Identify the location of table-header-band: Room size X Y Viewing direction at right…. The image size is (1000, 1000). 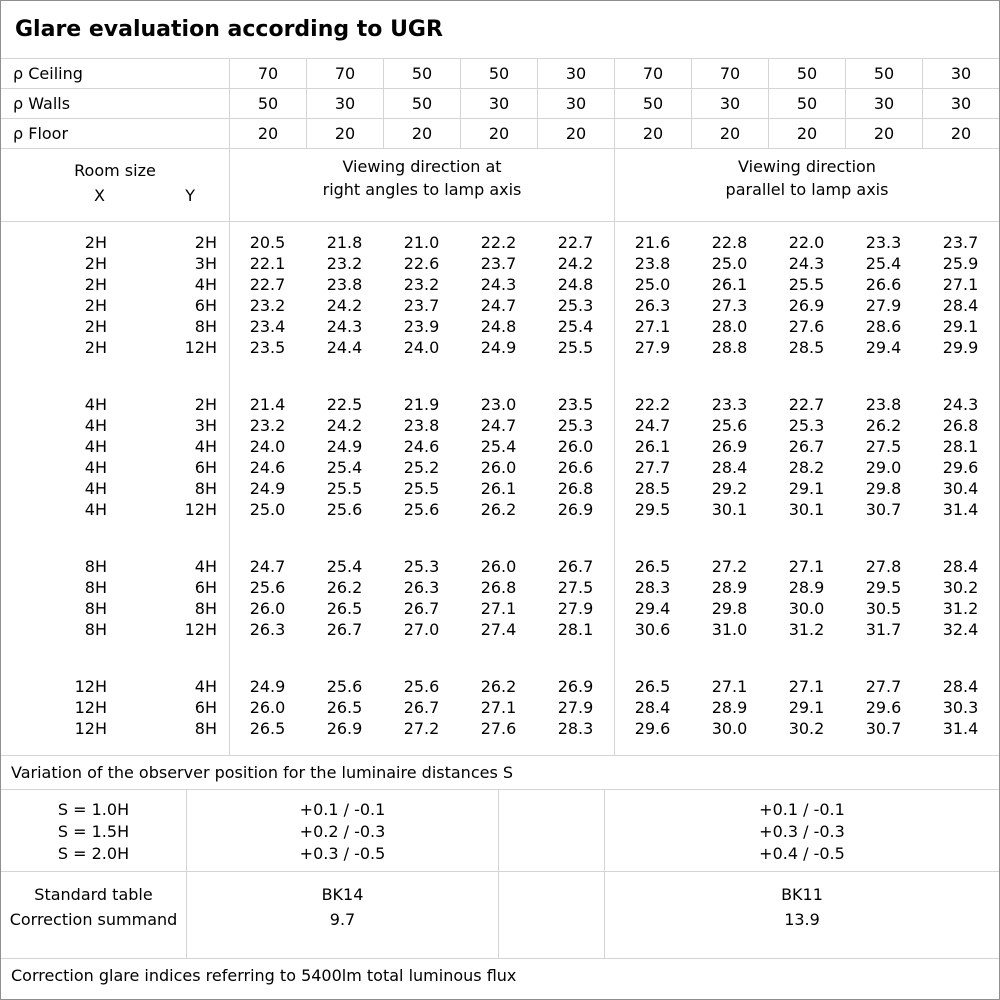
(500, 185).